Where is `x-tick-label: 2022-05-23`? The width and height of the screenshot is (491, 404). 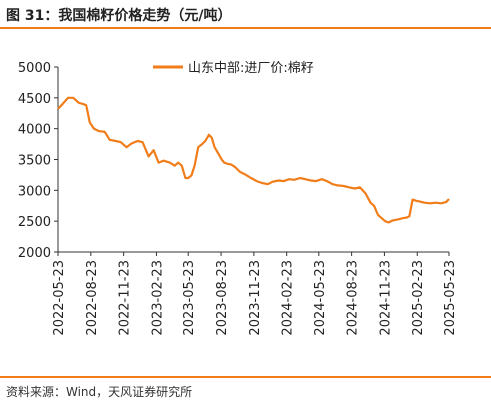 x-tick-label: 2022-05-23 is located at coordinates (59, 298).